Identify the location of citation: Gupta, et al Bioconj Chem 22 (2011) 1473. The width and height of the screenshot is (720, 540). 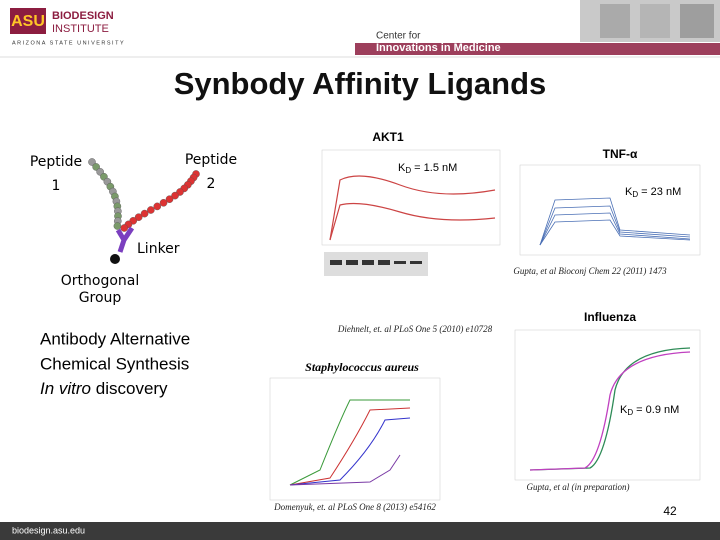
(590, 271).